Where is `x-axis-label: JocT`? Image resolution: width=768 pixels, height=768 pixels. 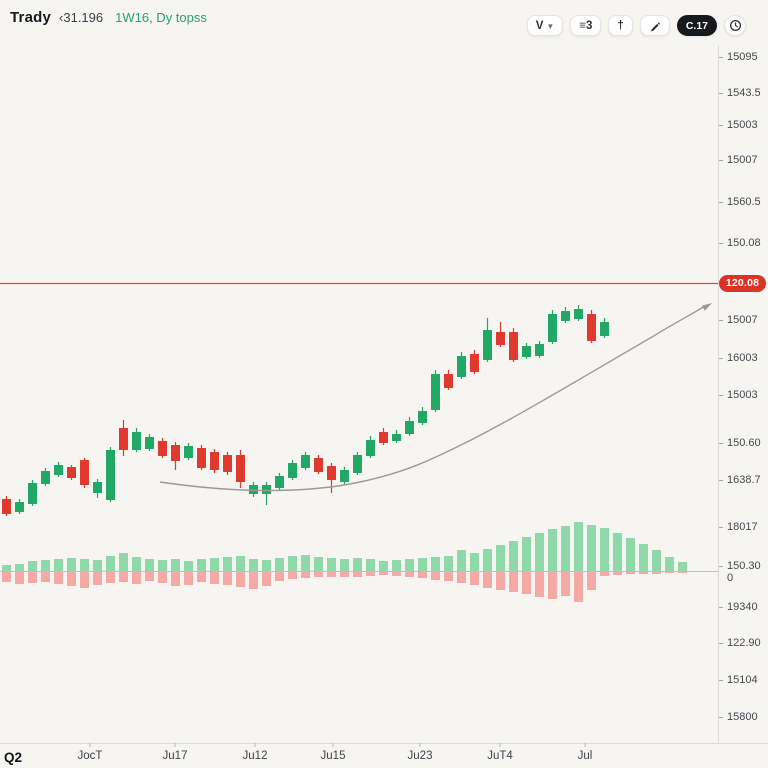 x-axis-label: JocT is located at coordinates (90, 756).